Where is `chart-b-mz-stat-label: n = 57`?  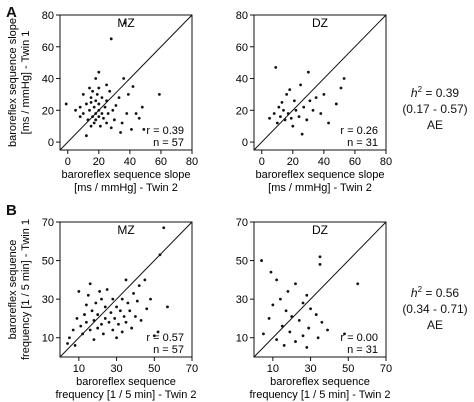 chart-b-mz-stat-label: n = 57 is located at coordinates (168, 350).